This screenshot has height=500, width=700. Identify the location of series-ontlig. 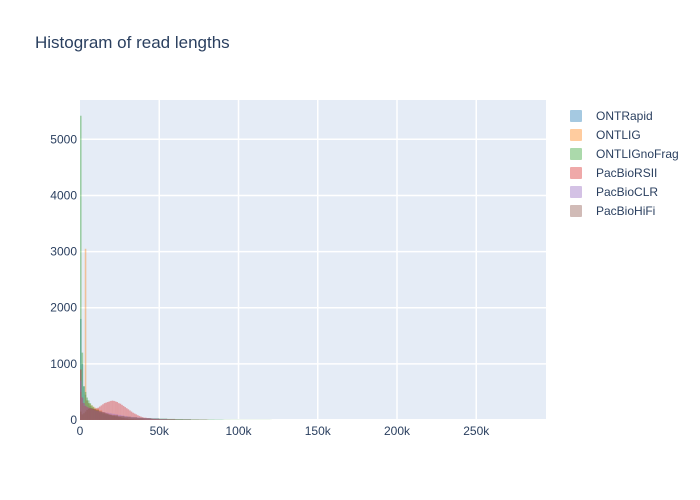
(144, 334).